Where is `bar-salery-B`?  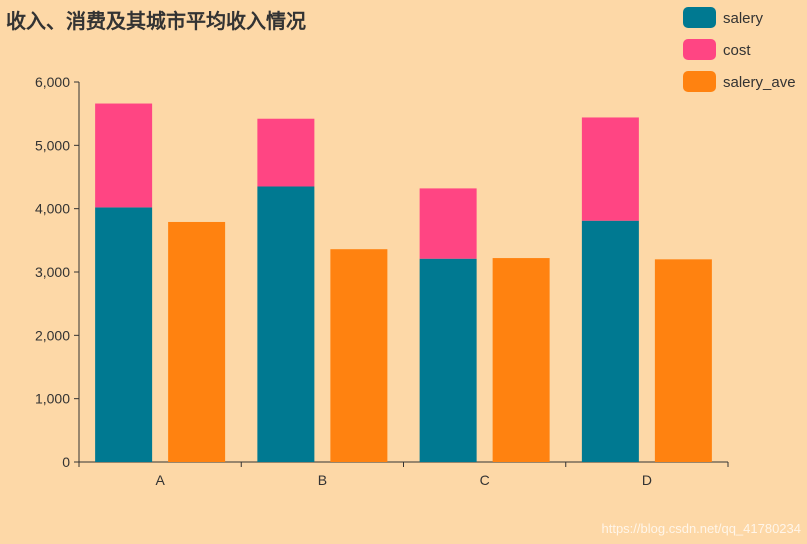
bar-salery-B is located at coordinates (286, 324).